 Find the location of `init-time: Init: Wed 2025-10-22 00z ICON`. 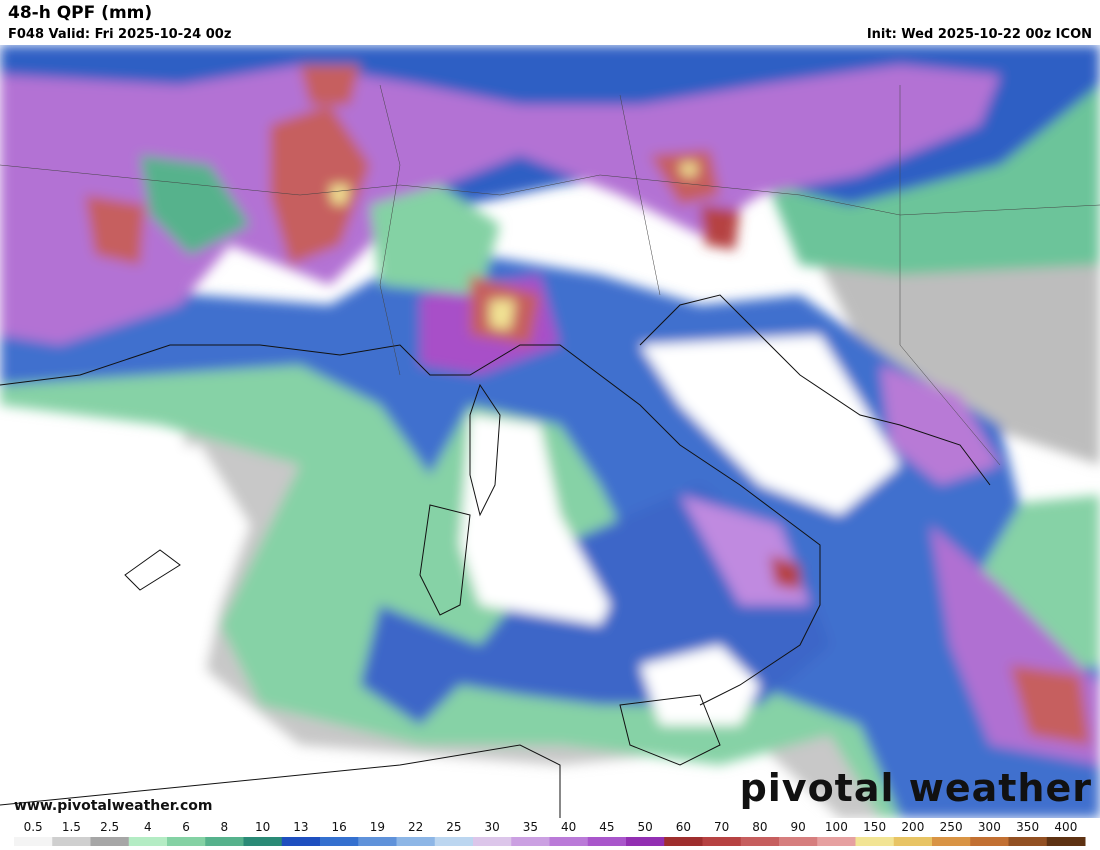

init-time: Init: Wed 2025-10-22 00z ICON is located at coordinates (979, 34).